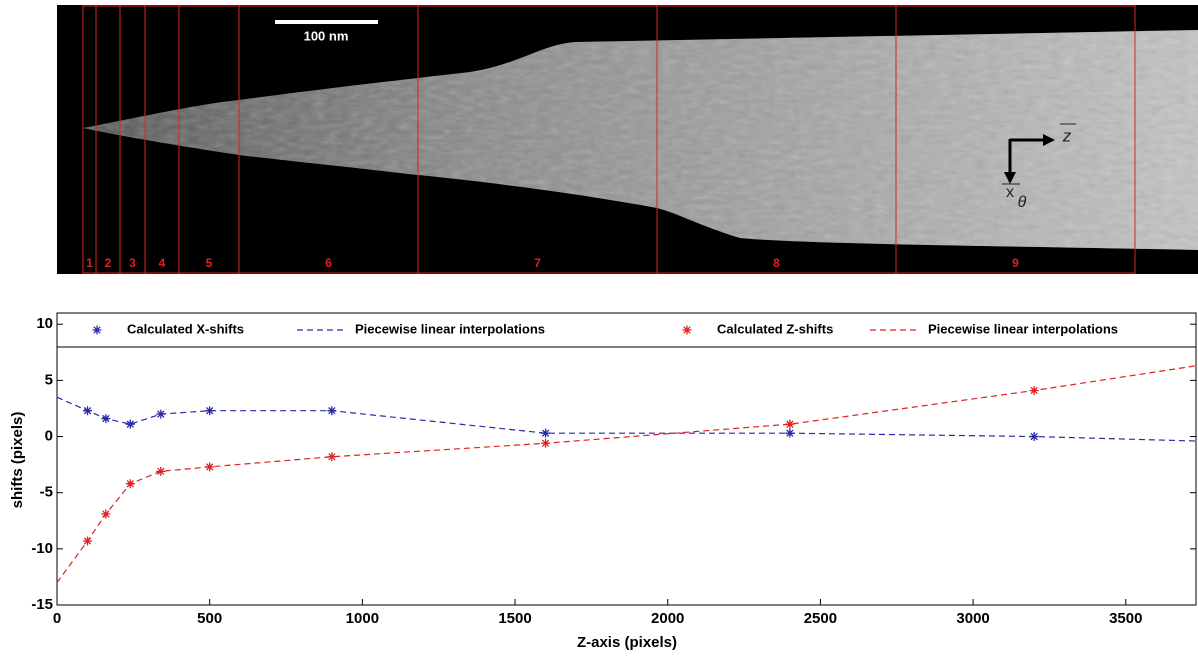  Describe the element at coordinates (820, 618) in the screenshot. I see `x-tick-label: 2500` at that location.